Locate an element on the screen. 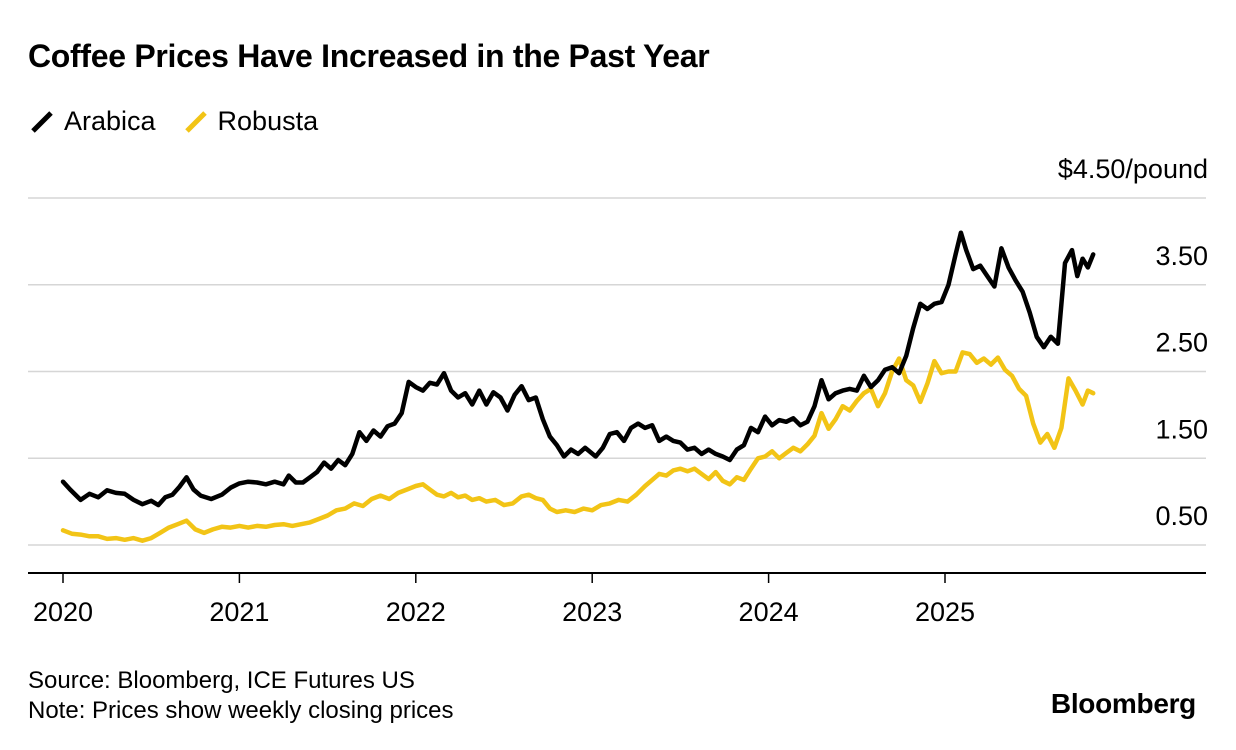  legend-label-arabica: Arabica is located at coordinates (110, 121).